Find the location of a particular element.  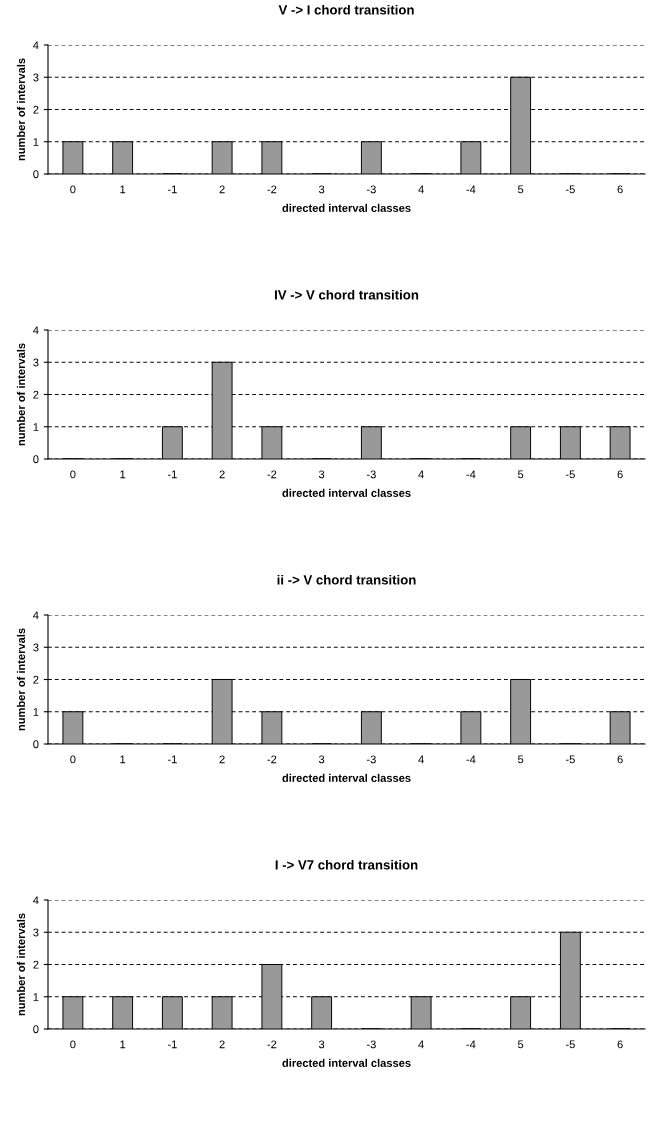

chart-title: I -> V7 chord transition is located at coordinates (346, 864).